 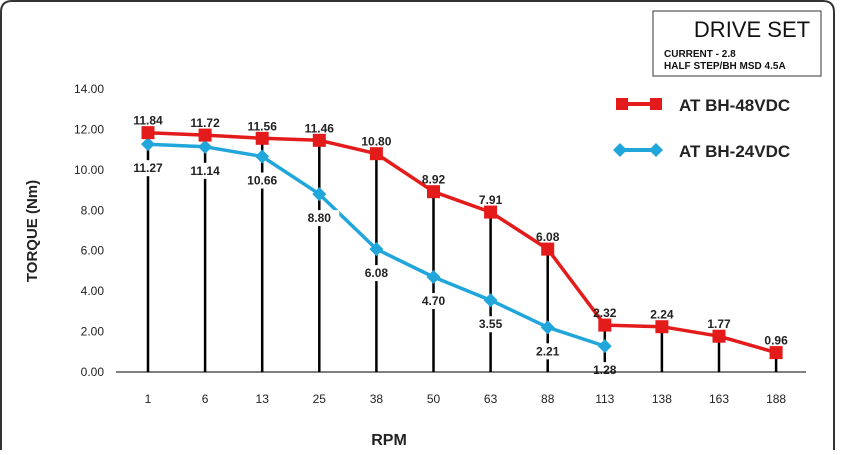 I want to click on data-label-48vdc: 7.91, so click(x=491, y=200).